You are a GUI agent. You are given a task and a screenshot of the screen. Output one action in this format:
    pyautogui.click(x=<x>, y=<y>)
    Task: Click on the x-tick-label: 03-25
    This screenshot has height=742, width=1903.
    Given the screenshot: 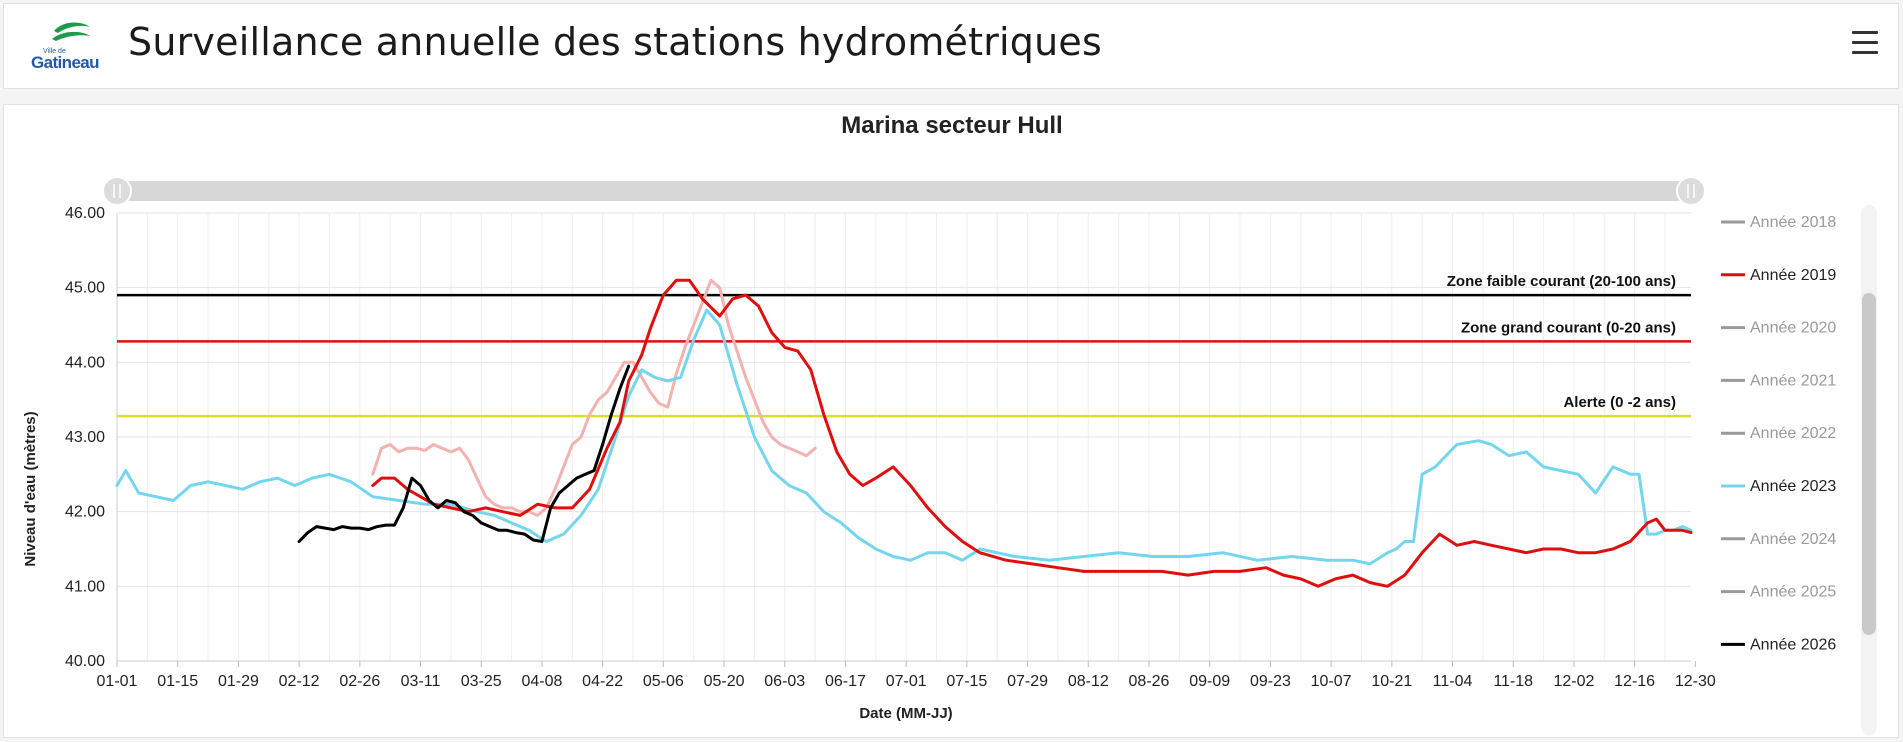 What is the action you would take?
    pyautogui.click(x=481, y=681)
    